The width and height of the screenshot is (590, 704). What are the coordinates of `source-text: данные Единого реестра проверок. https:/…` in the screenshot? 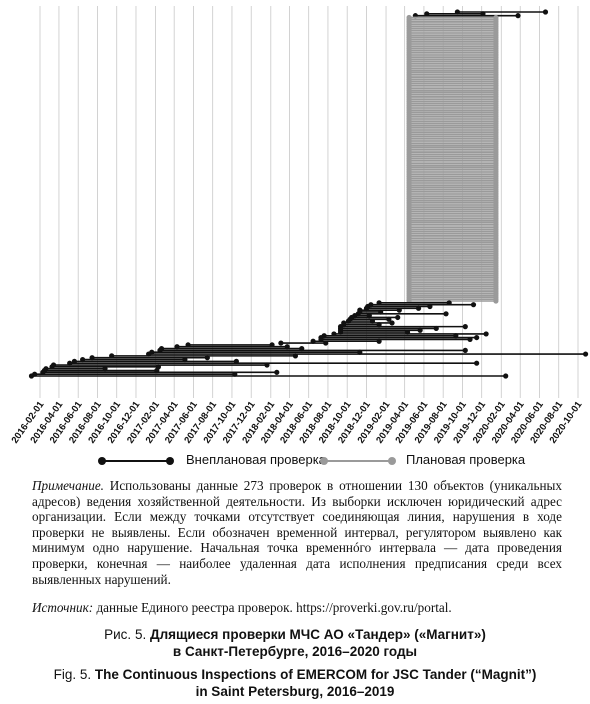 It's located at (272, 607).